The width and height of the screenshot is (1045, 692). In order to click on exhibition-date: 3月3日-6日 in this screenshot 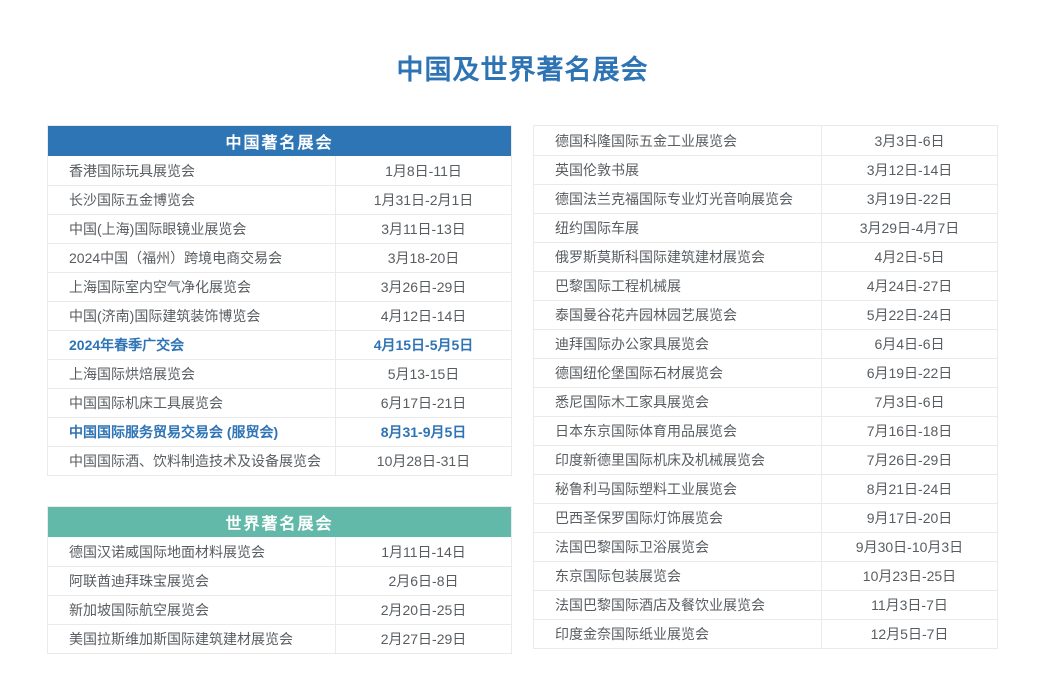, I will do `click(909, 140)`.